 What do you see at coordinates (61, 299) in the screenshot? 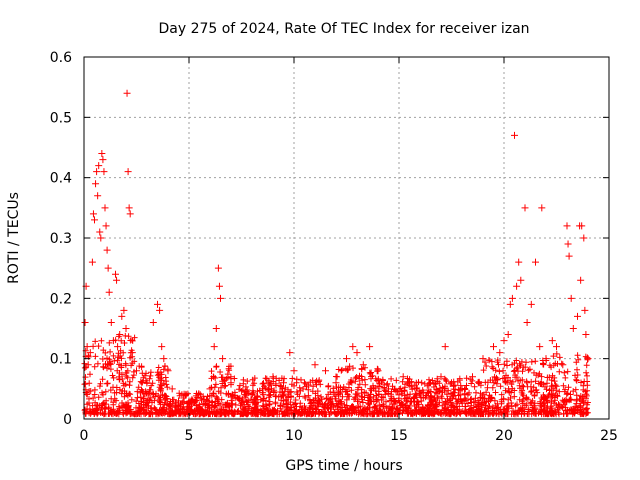
I see `y-tick-label: 0.2` at bounding box center [61, 299].